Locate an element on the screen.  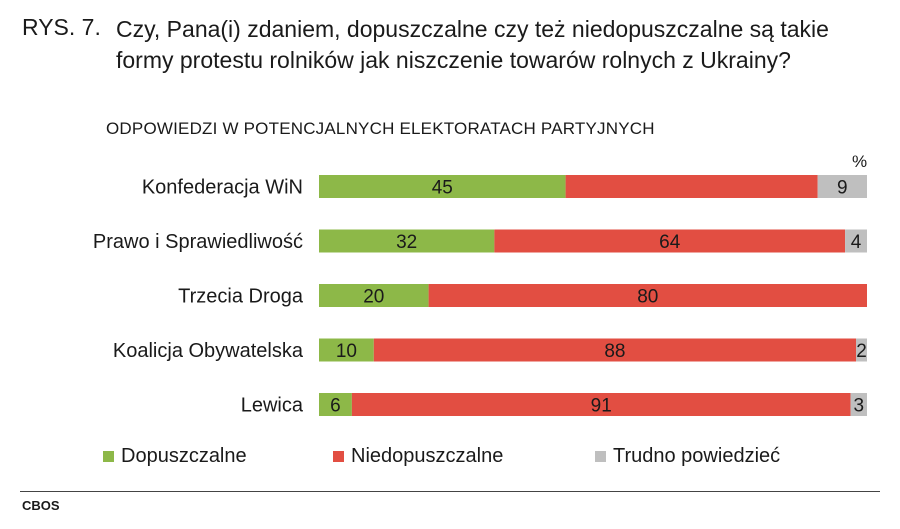
data-label: 9 is located at coordinates (842, 188).